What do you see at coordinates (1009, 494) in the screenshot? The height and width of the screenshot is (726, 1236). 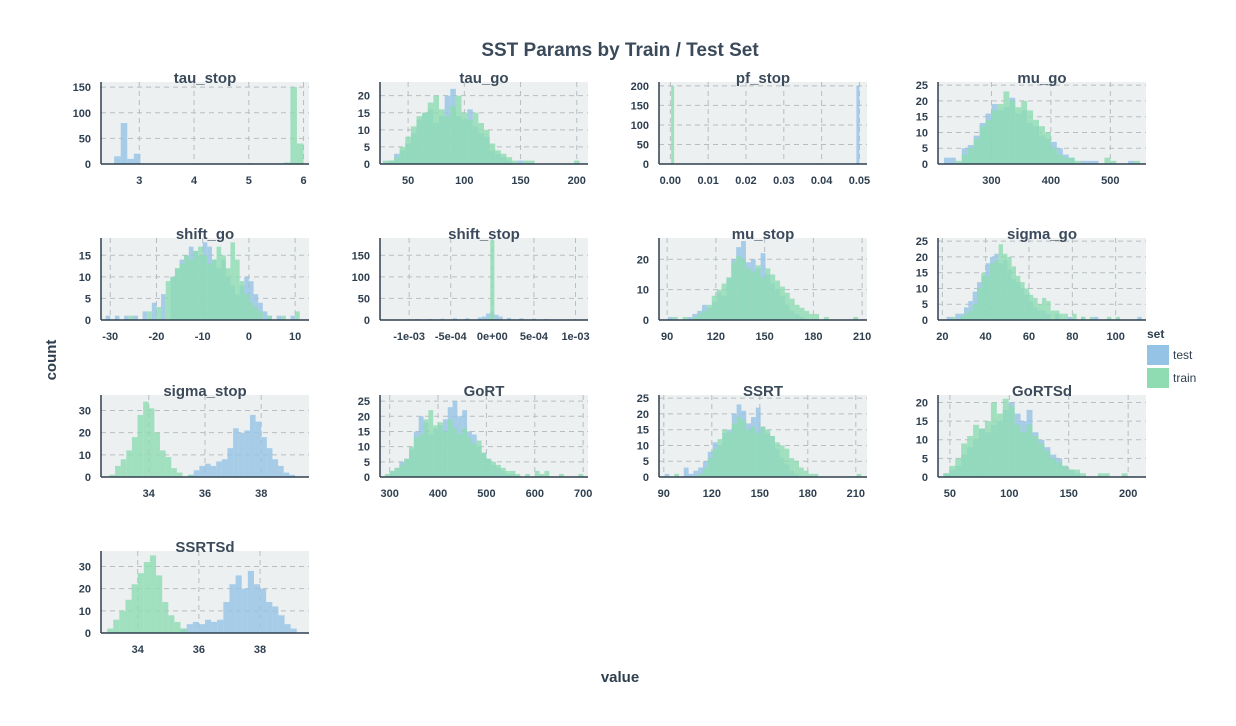 I see `x-tick-label: 100` at bounding box center [1009, 494].